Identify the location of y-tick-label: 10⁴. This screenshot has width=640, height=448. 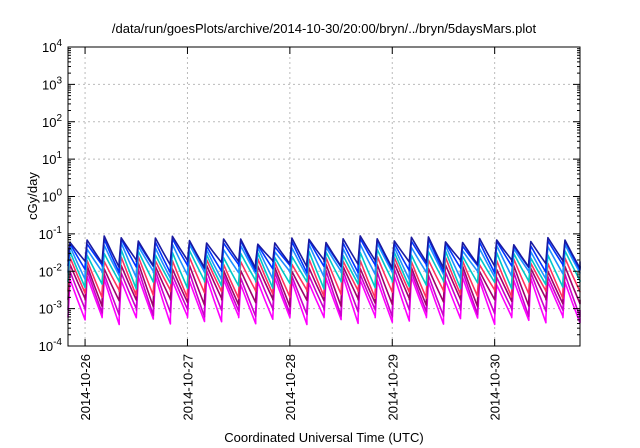
(52, 46).